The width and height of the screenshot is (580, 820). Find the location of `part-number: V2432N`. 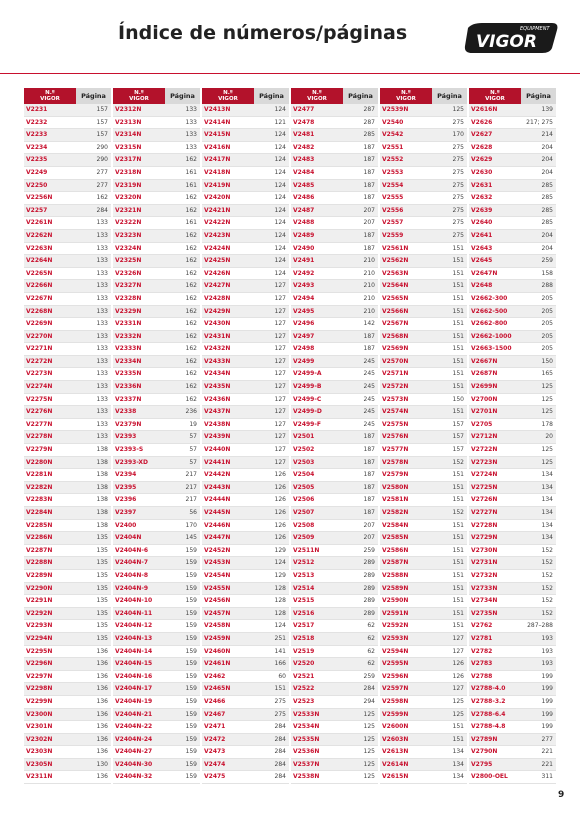

part-number: V2432N is located at coordinates (217, 349).